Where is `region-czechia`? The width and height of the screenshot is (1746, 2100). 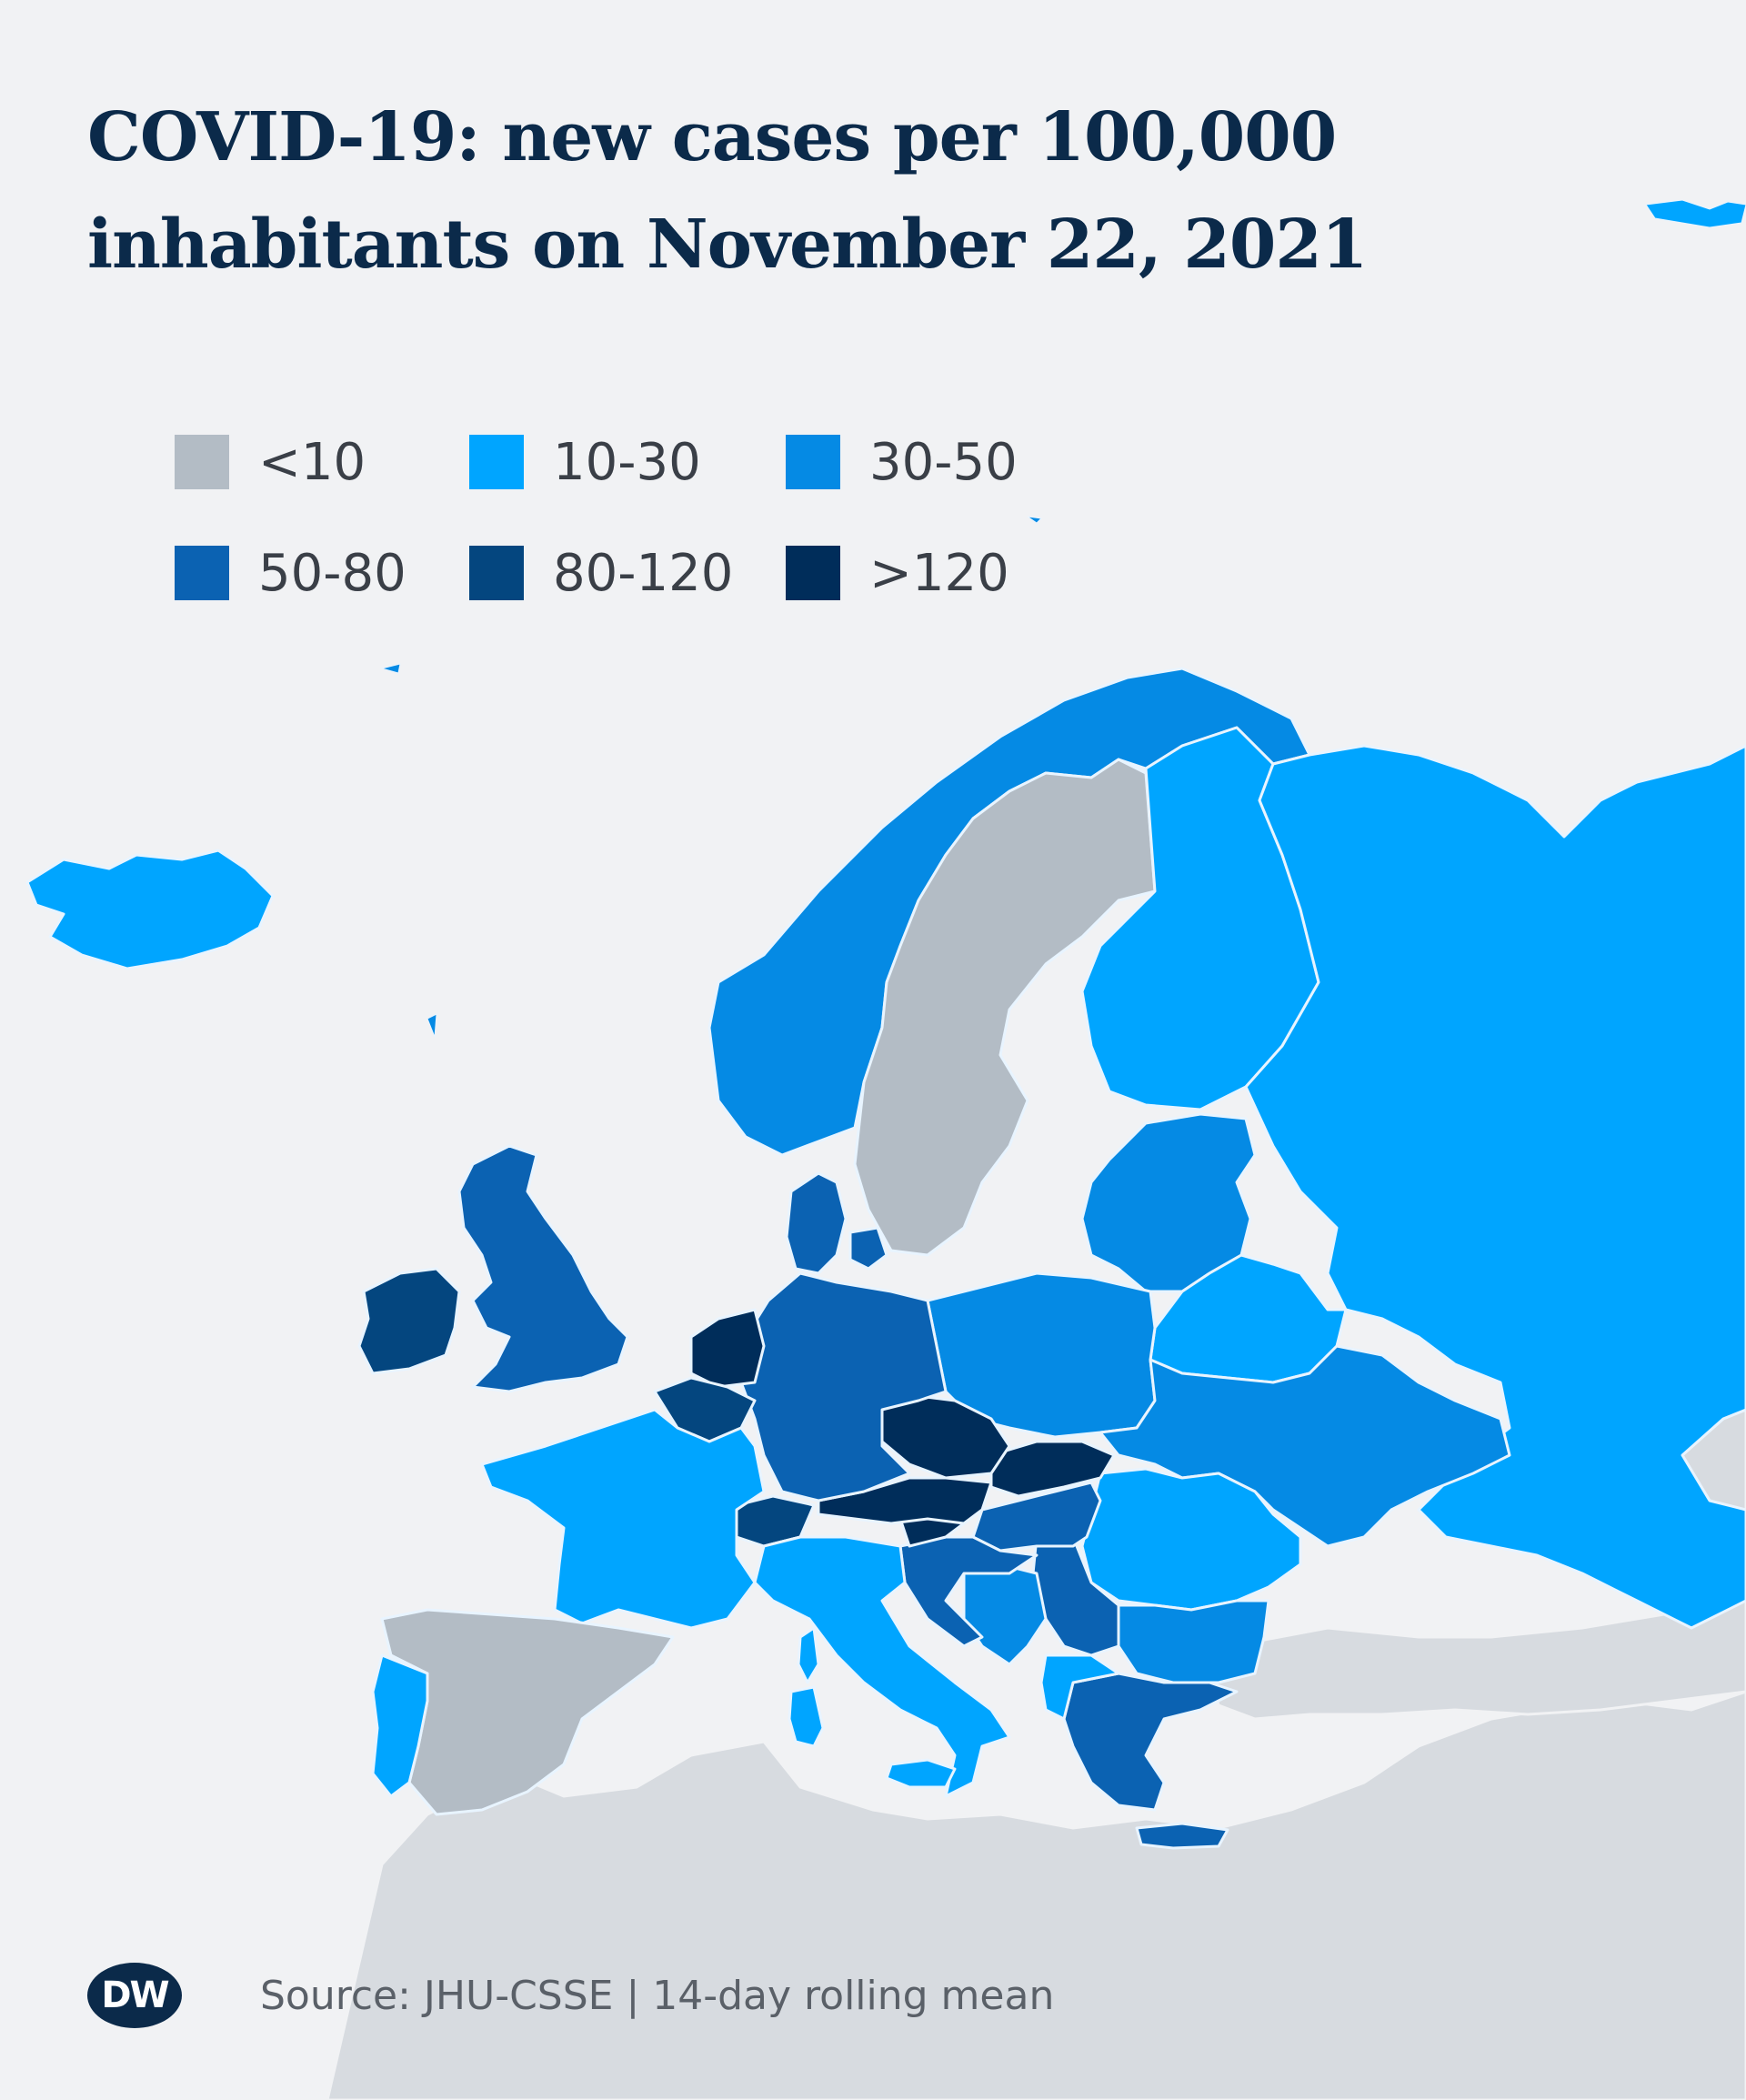 region-czechia is located at coordinates (946, 1437).